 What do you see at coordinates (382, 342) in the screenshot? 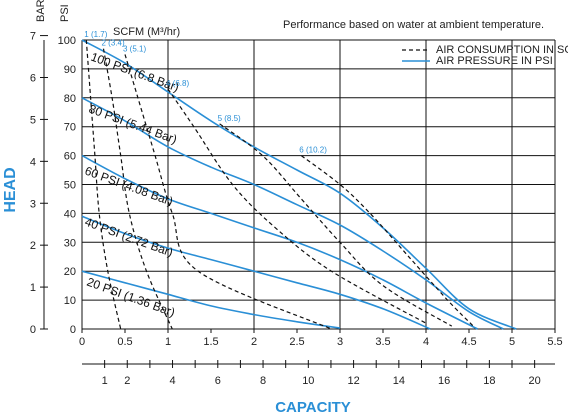
I see `x-tick-label: 3.5` at bounding box center [382, 342].